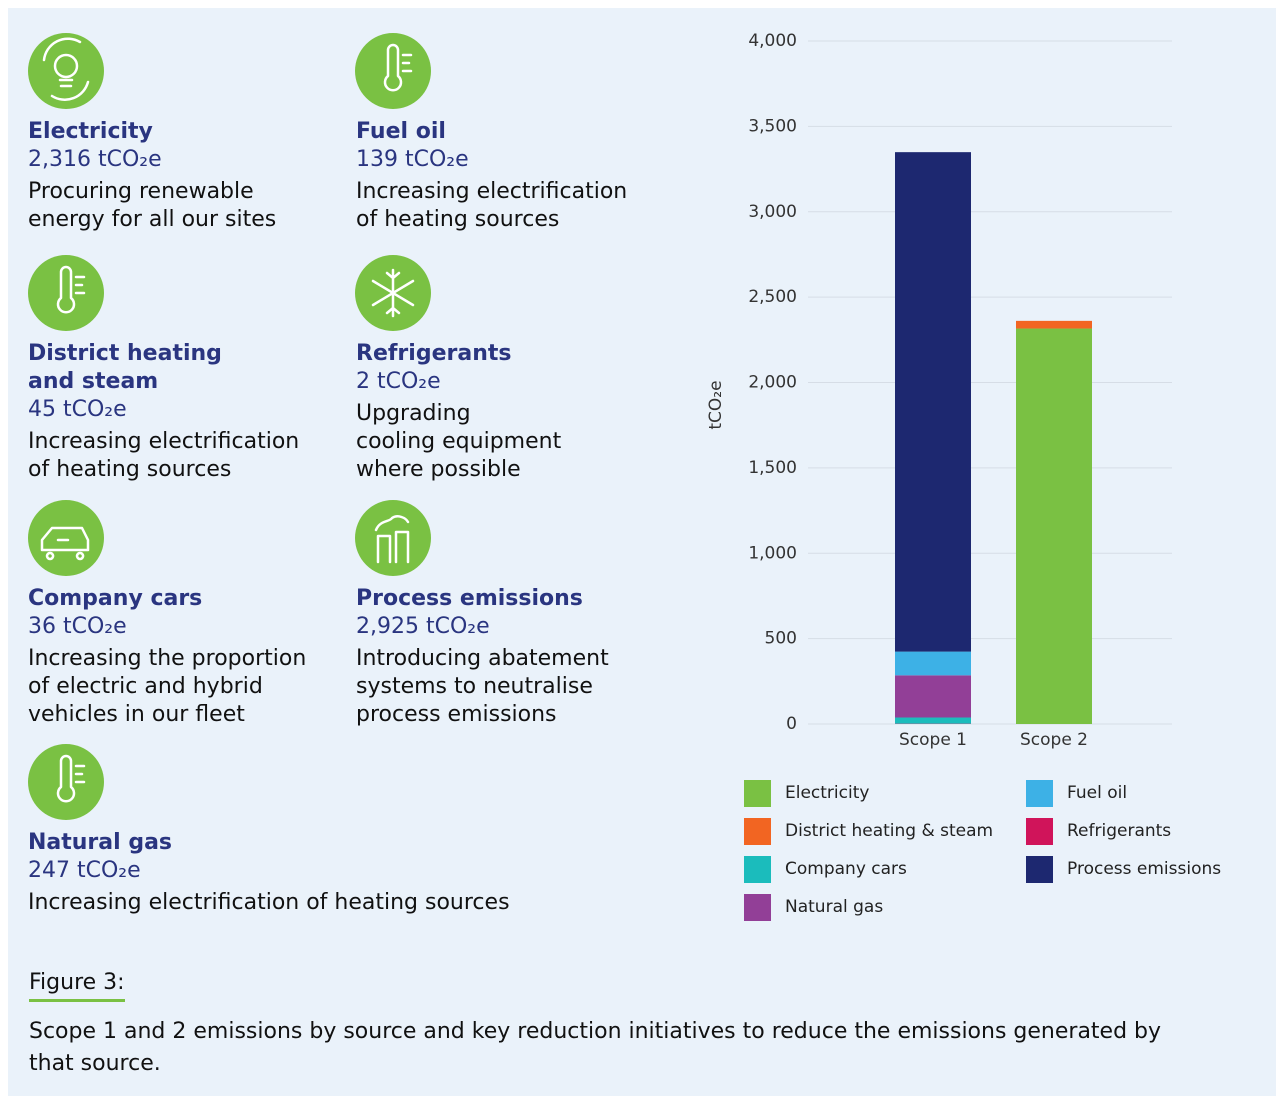 This screenshot has height=1098, width=1282. What do you see at coordinates (328, 843) in the screenshot?
I see `item-name: Natural gas` at bounding box center [328, 843].